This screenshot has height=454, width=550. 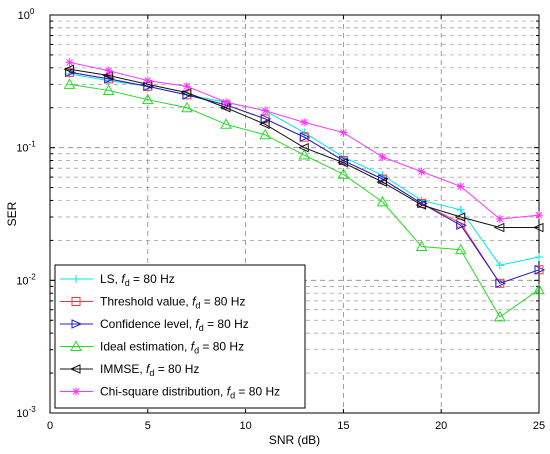 What do you see at coordinates (343, 426) in the screenshot?
I see `x-tick-label: 15` at bounding box center [343, 426].